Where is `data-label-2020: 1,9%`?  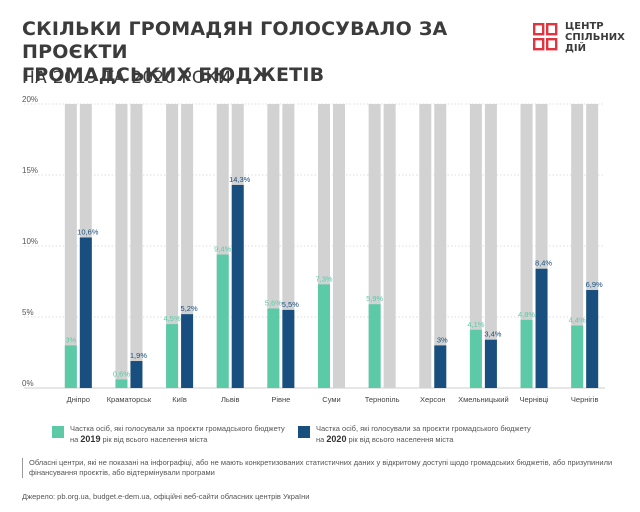
data-label-2020: 1,9% is located at coordinates (138, 355).